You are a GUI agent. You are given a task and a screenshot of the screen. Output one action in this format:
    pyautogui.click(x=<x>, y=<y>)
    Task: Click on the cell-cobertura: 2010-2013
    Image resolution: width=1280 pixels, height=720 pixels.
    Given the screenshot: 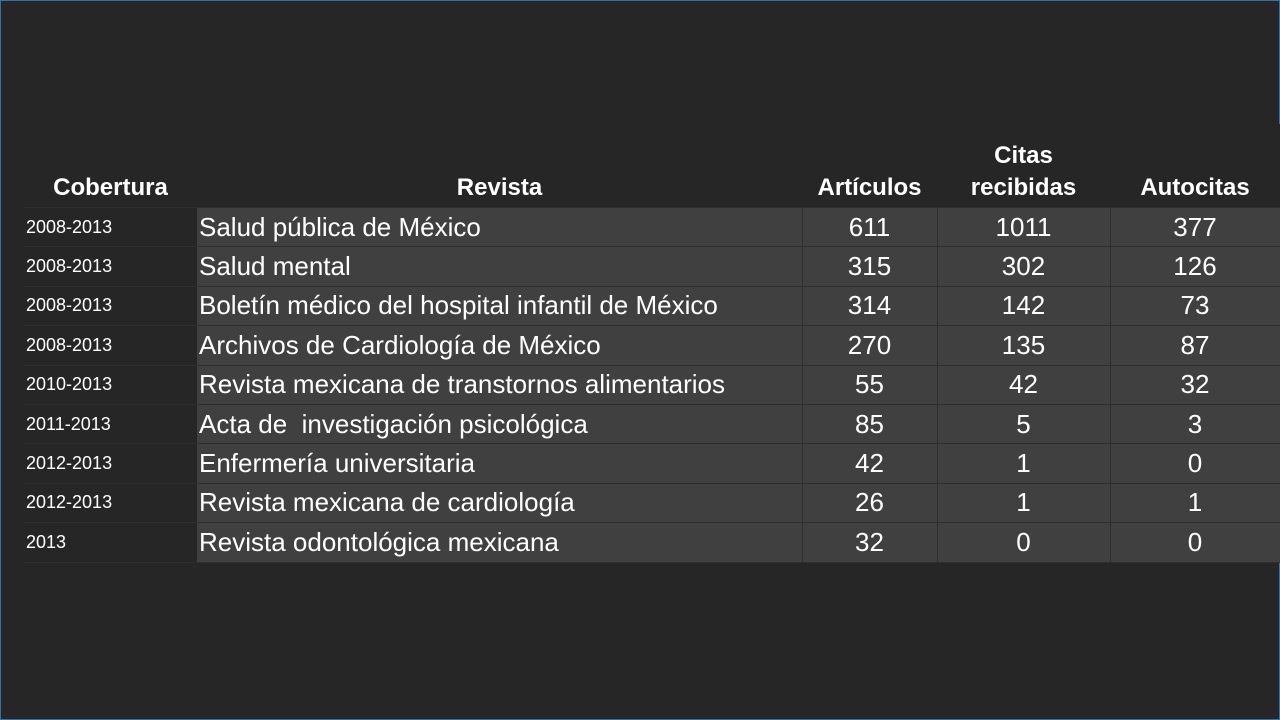 What is the action you would take?
    pyautogui.click(x=110, y=384)
    